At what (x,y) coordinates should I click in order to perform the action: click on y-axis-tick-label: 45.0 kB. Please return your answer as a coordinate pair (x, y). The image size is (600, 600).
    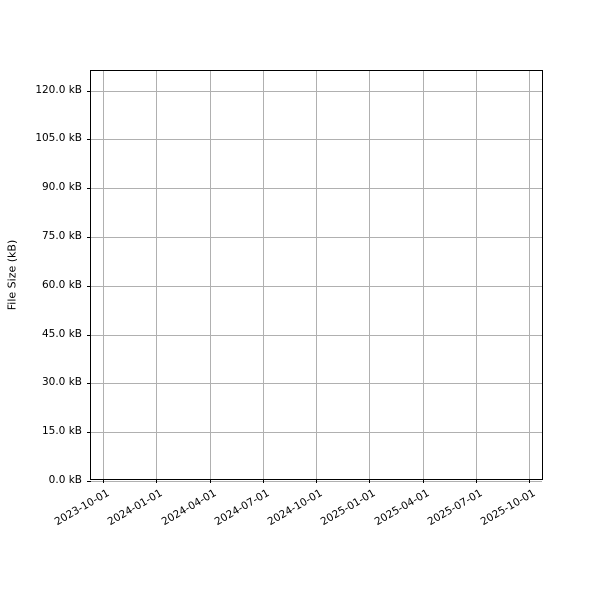
    Looking at the image, I should click on (61, 333).